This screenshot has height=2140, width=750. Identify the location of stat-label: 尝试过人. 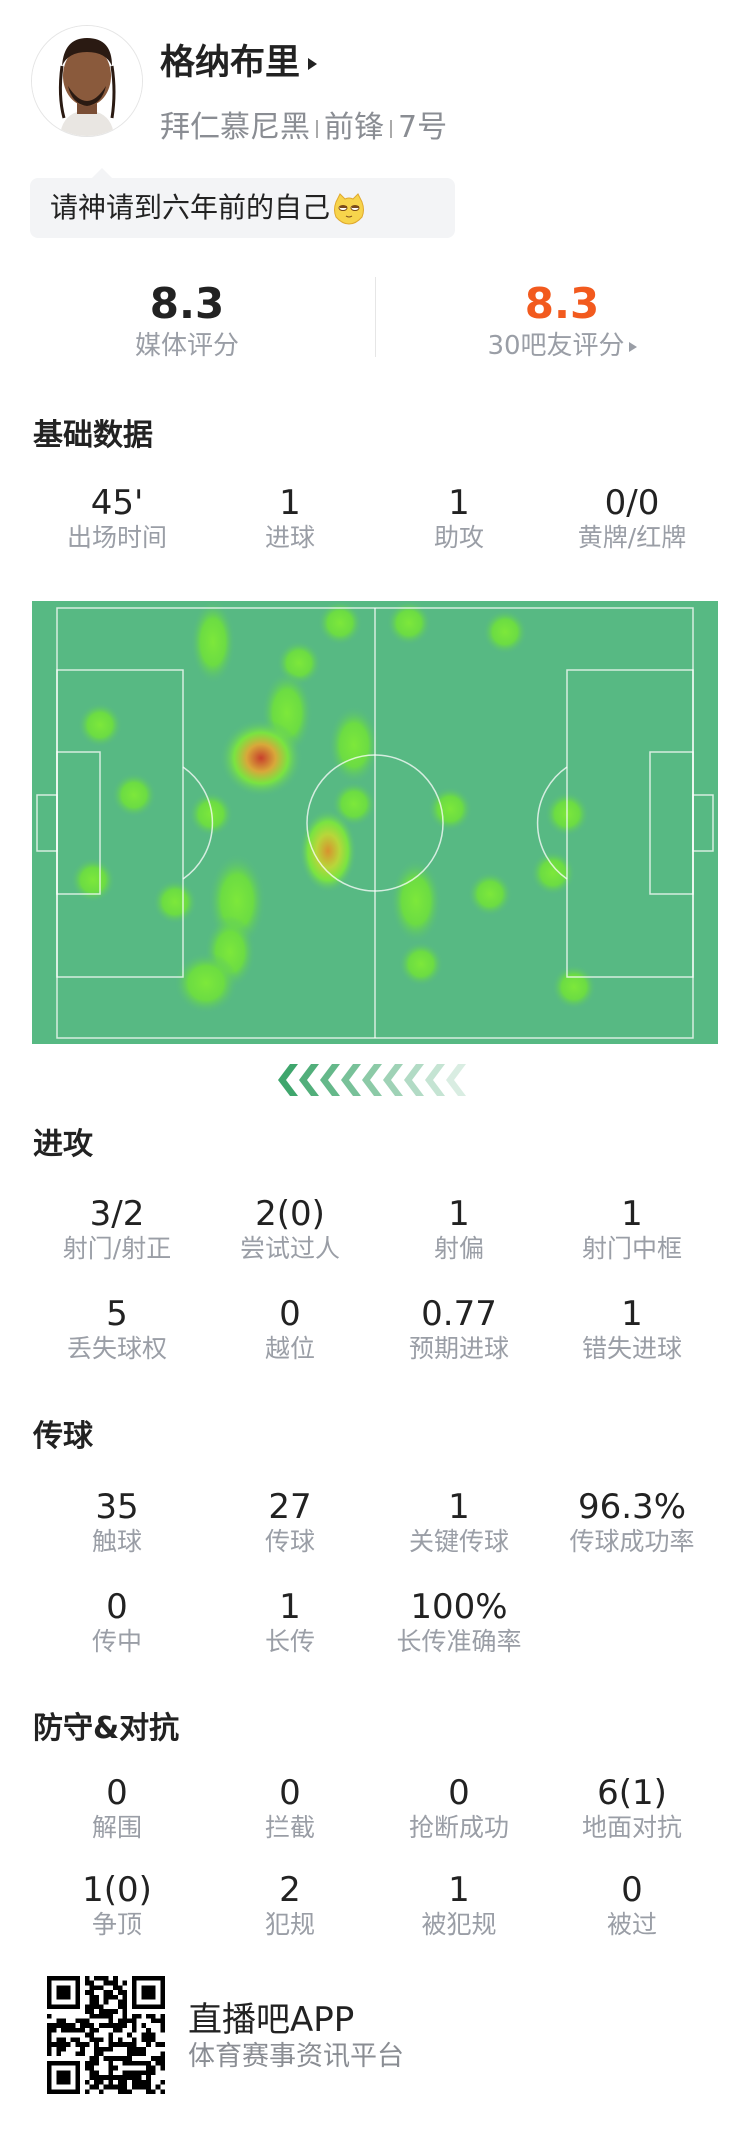
(289, 1248).